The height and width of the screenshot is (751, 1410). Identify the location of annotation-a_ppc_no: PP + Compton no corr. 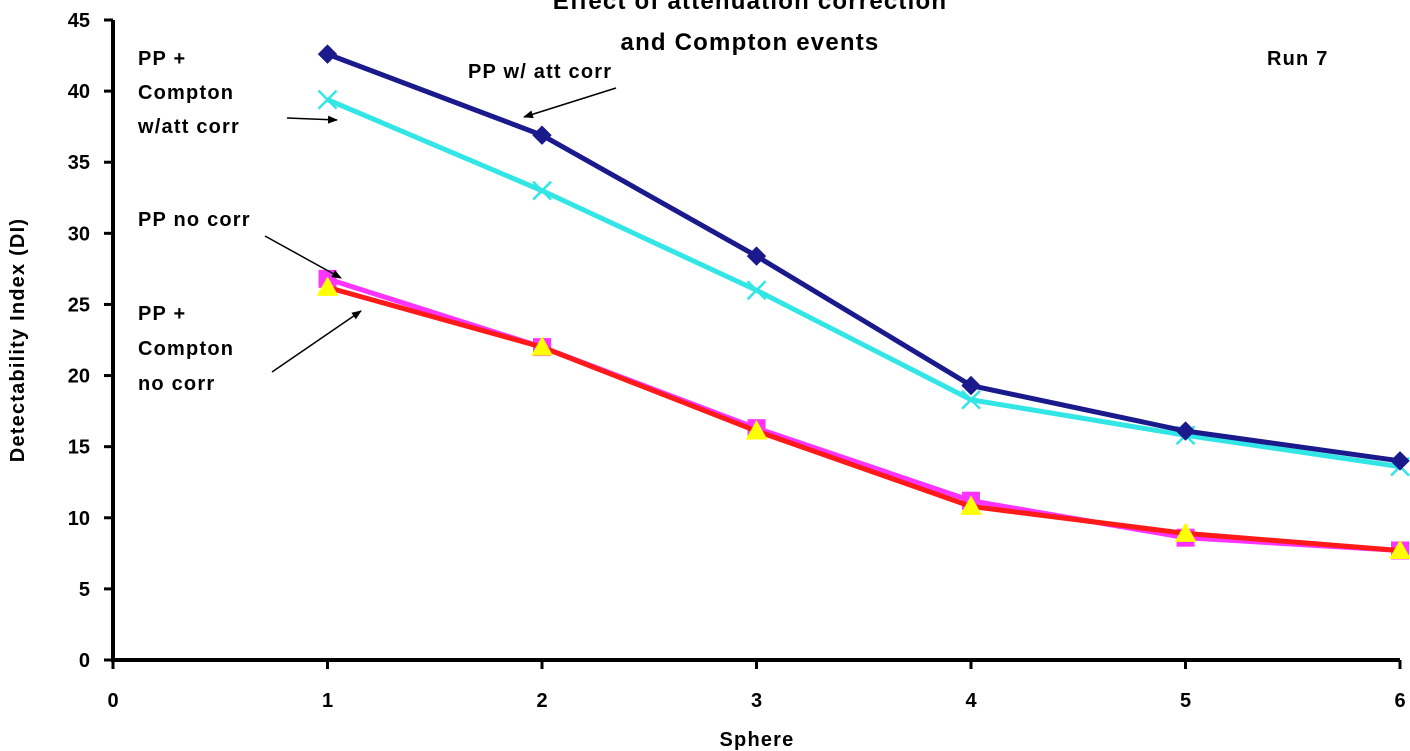
(250, 349).